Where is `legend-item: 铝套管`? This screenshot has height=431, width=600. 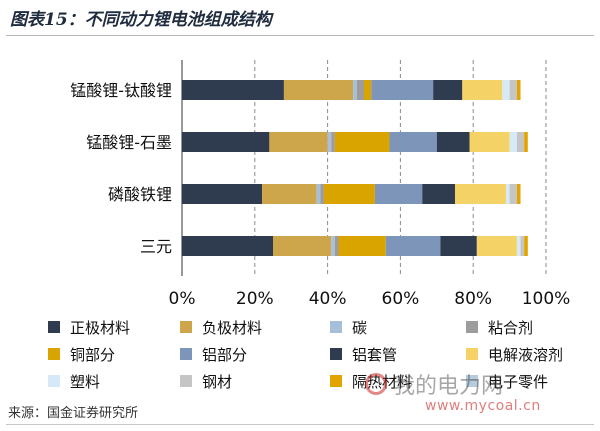 legend-item: 铝套管 is located at coordinates (363, 354).